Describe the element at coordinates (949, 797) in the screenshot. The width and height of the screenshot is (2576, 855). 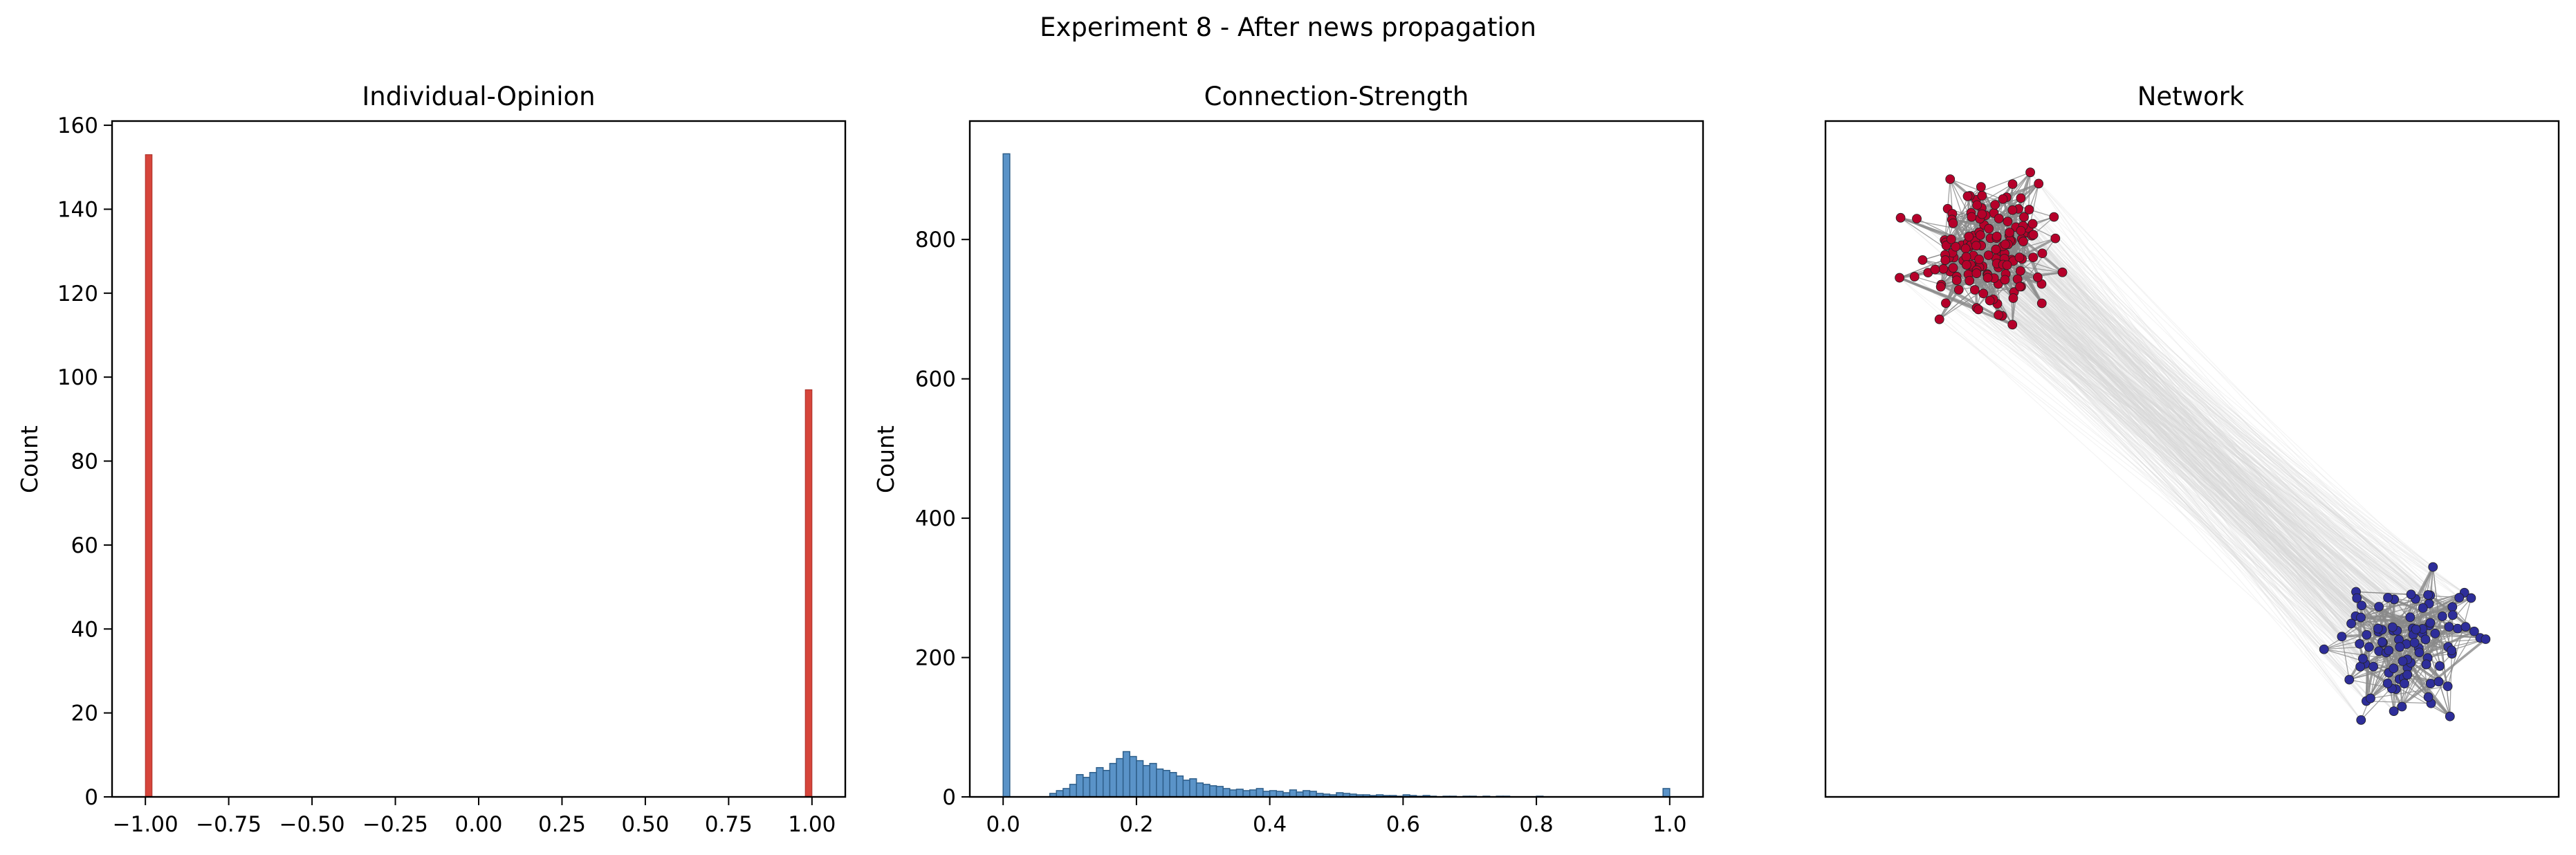
I see `strength-y-tick-label: 0` at that location.